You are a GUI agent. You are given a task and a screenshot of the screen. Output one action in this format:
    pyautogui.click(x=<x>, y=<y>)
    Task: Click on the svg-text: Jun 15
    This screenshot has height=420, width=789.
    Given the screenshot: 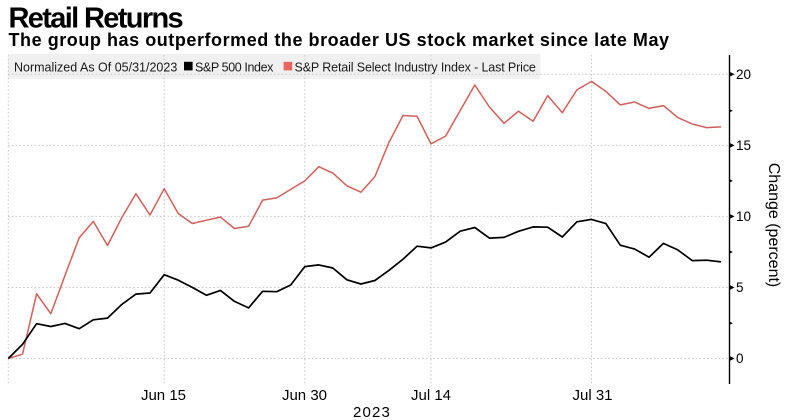 What is the action you would take?
    pyautogui.click(x=163, y=395)
    